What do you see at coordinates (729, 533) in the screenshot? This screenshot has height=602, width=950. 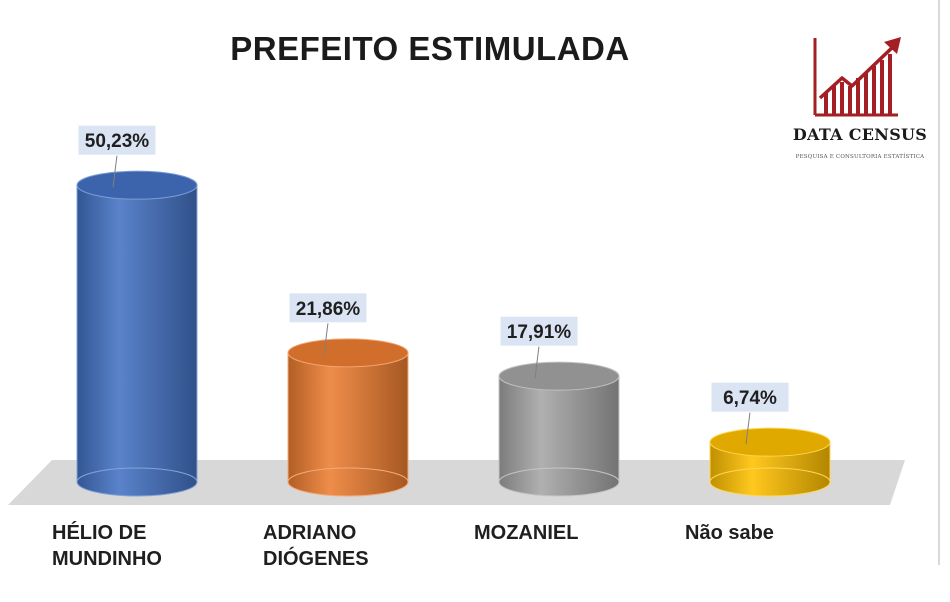 I see `category-label: Não sabe` at bounding box center [729, 533].